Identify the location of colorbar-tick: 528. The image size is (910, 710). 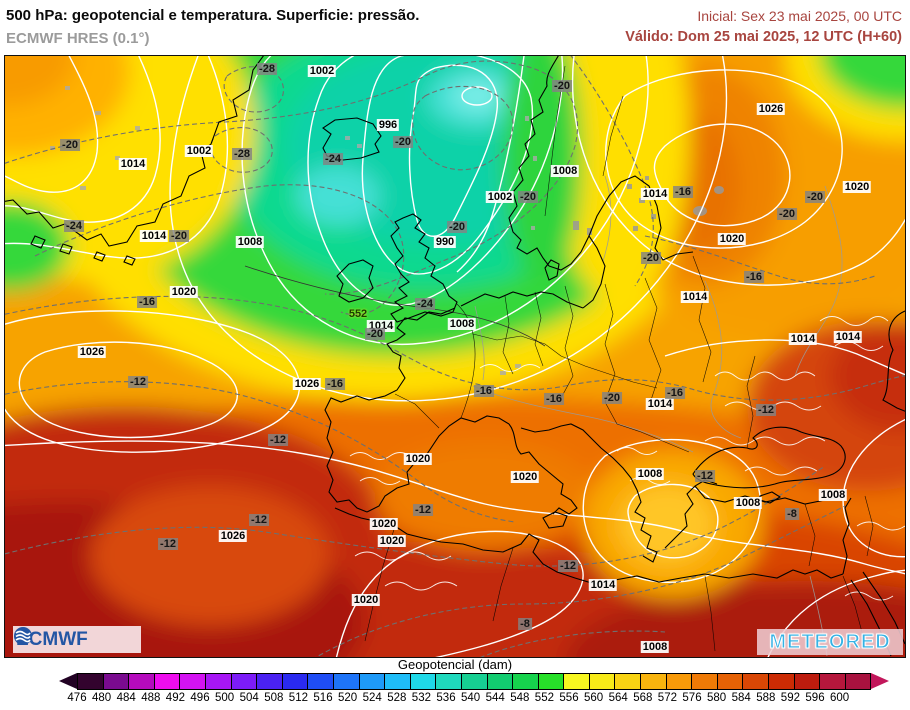
(397, 698).